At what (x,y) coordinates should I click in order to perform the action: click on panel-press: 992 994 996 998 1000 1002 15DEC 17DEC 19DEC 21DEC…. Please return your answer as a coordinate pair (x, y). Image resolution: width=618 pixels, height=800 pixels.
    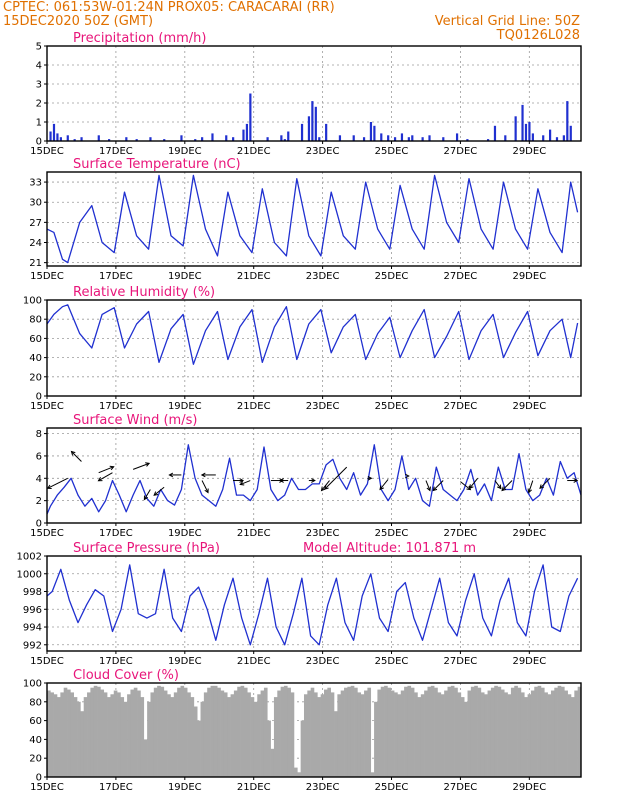
    Looking at the image, I should click on (299, 604).